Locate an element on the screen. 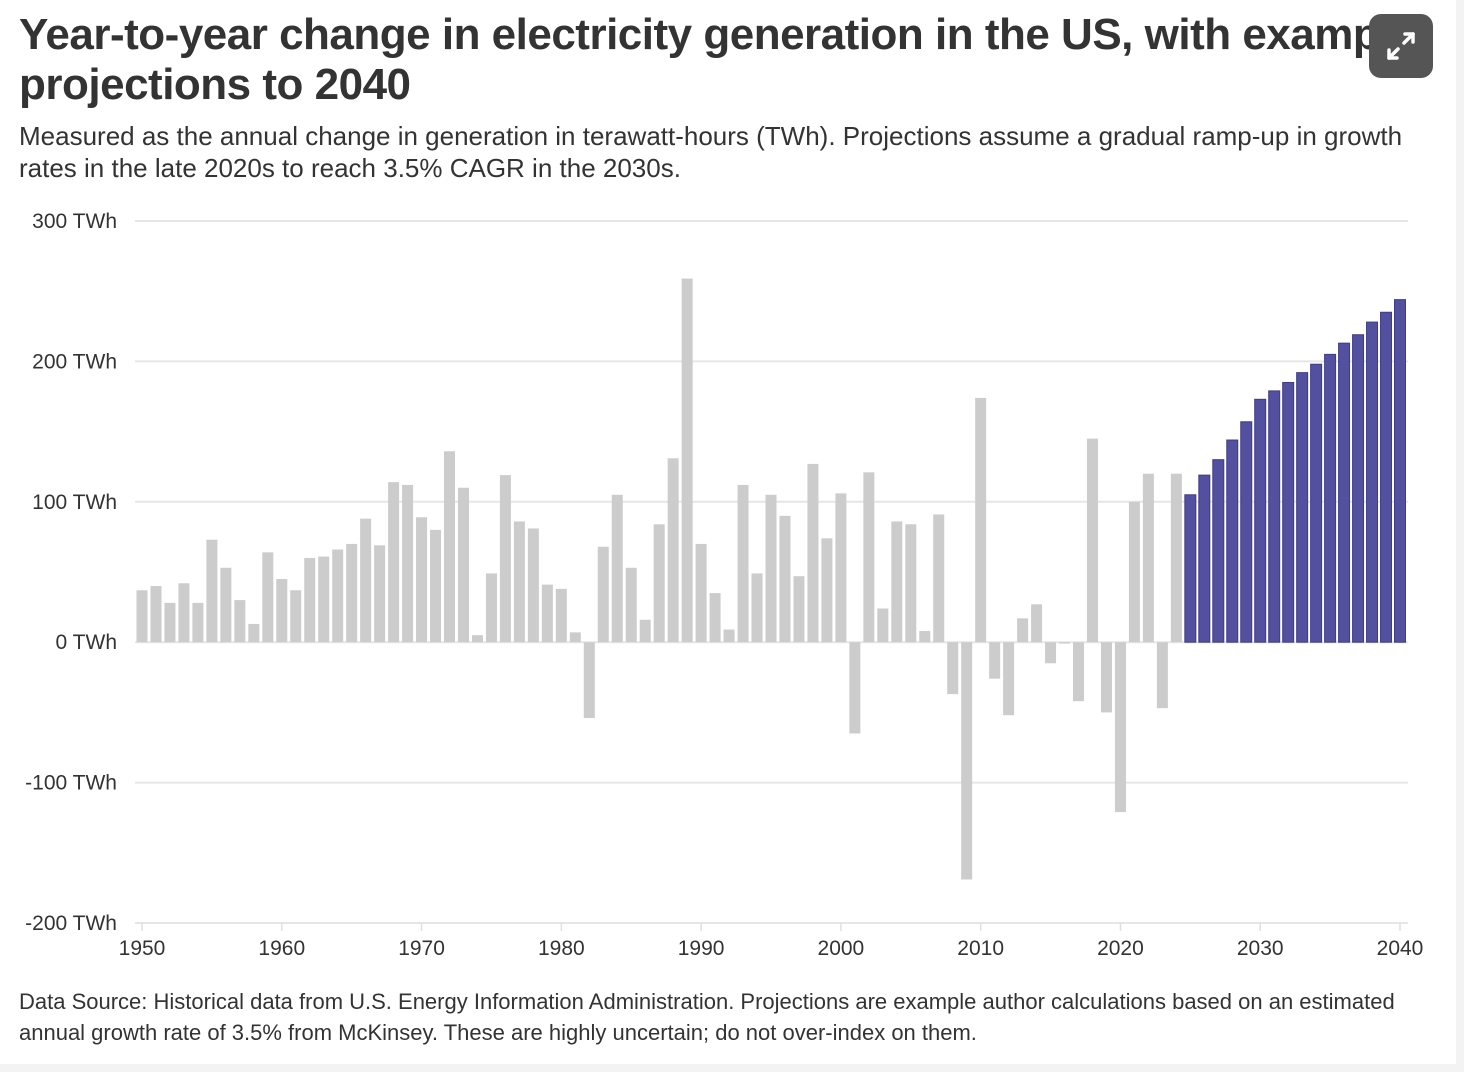 This screenshot has height=1072, width=1464. historical-bar-1999 is located at coordinates (827, 590).